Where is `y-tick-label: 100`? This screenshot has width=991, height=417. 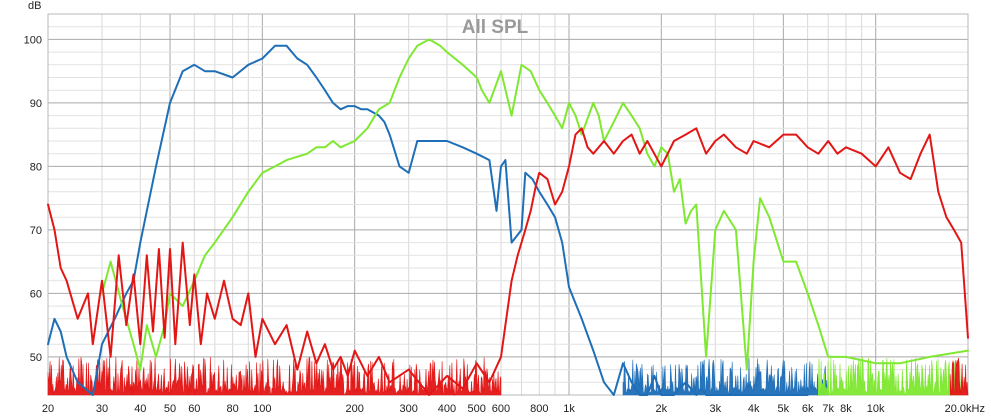 y-tick-label: 100 is located at coordinates (33, 40).